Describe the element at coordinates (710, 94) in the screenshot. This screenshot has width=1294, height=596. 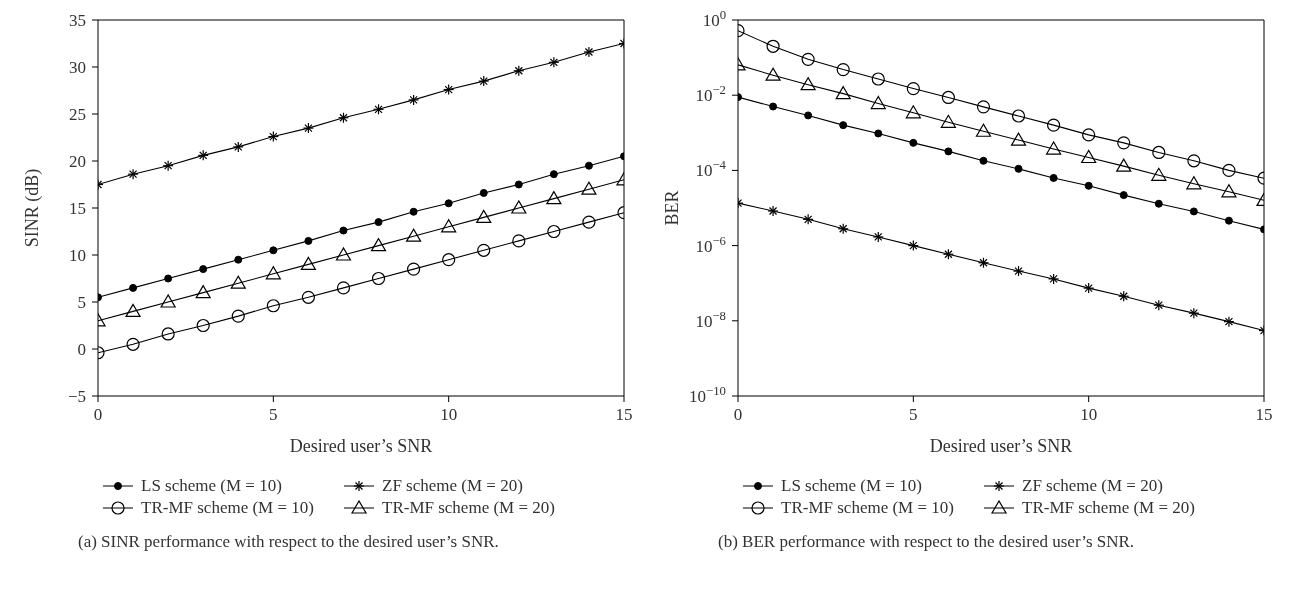
I see `y-tick-label: 10$^{−2}$` at that location.